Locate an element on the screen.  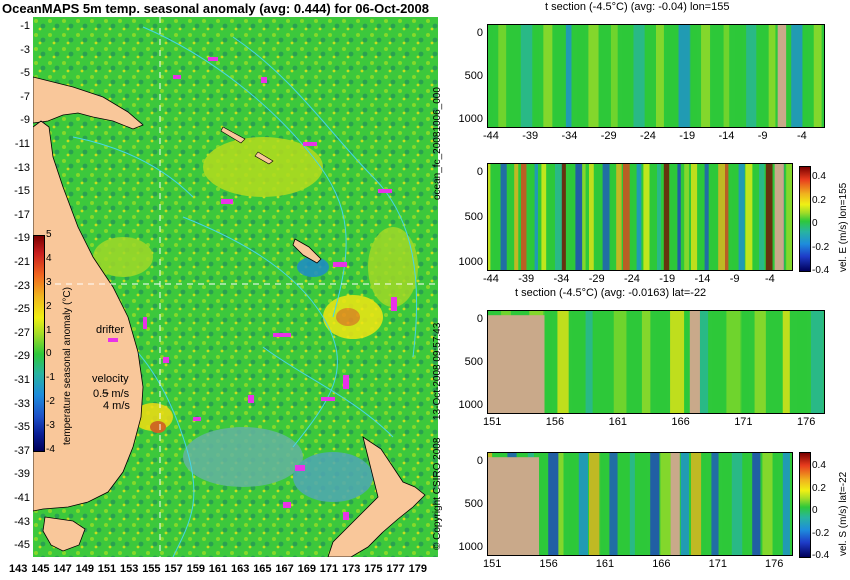
map-colorbar-tick: 5 is located at coordinates (49, 234).